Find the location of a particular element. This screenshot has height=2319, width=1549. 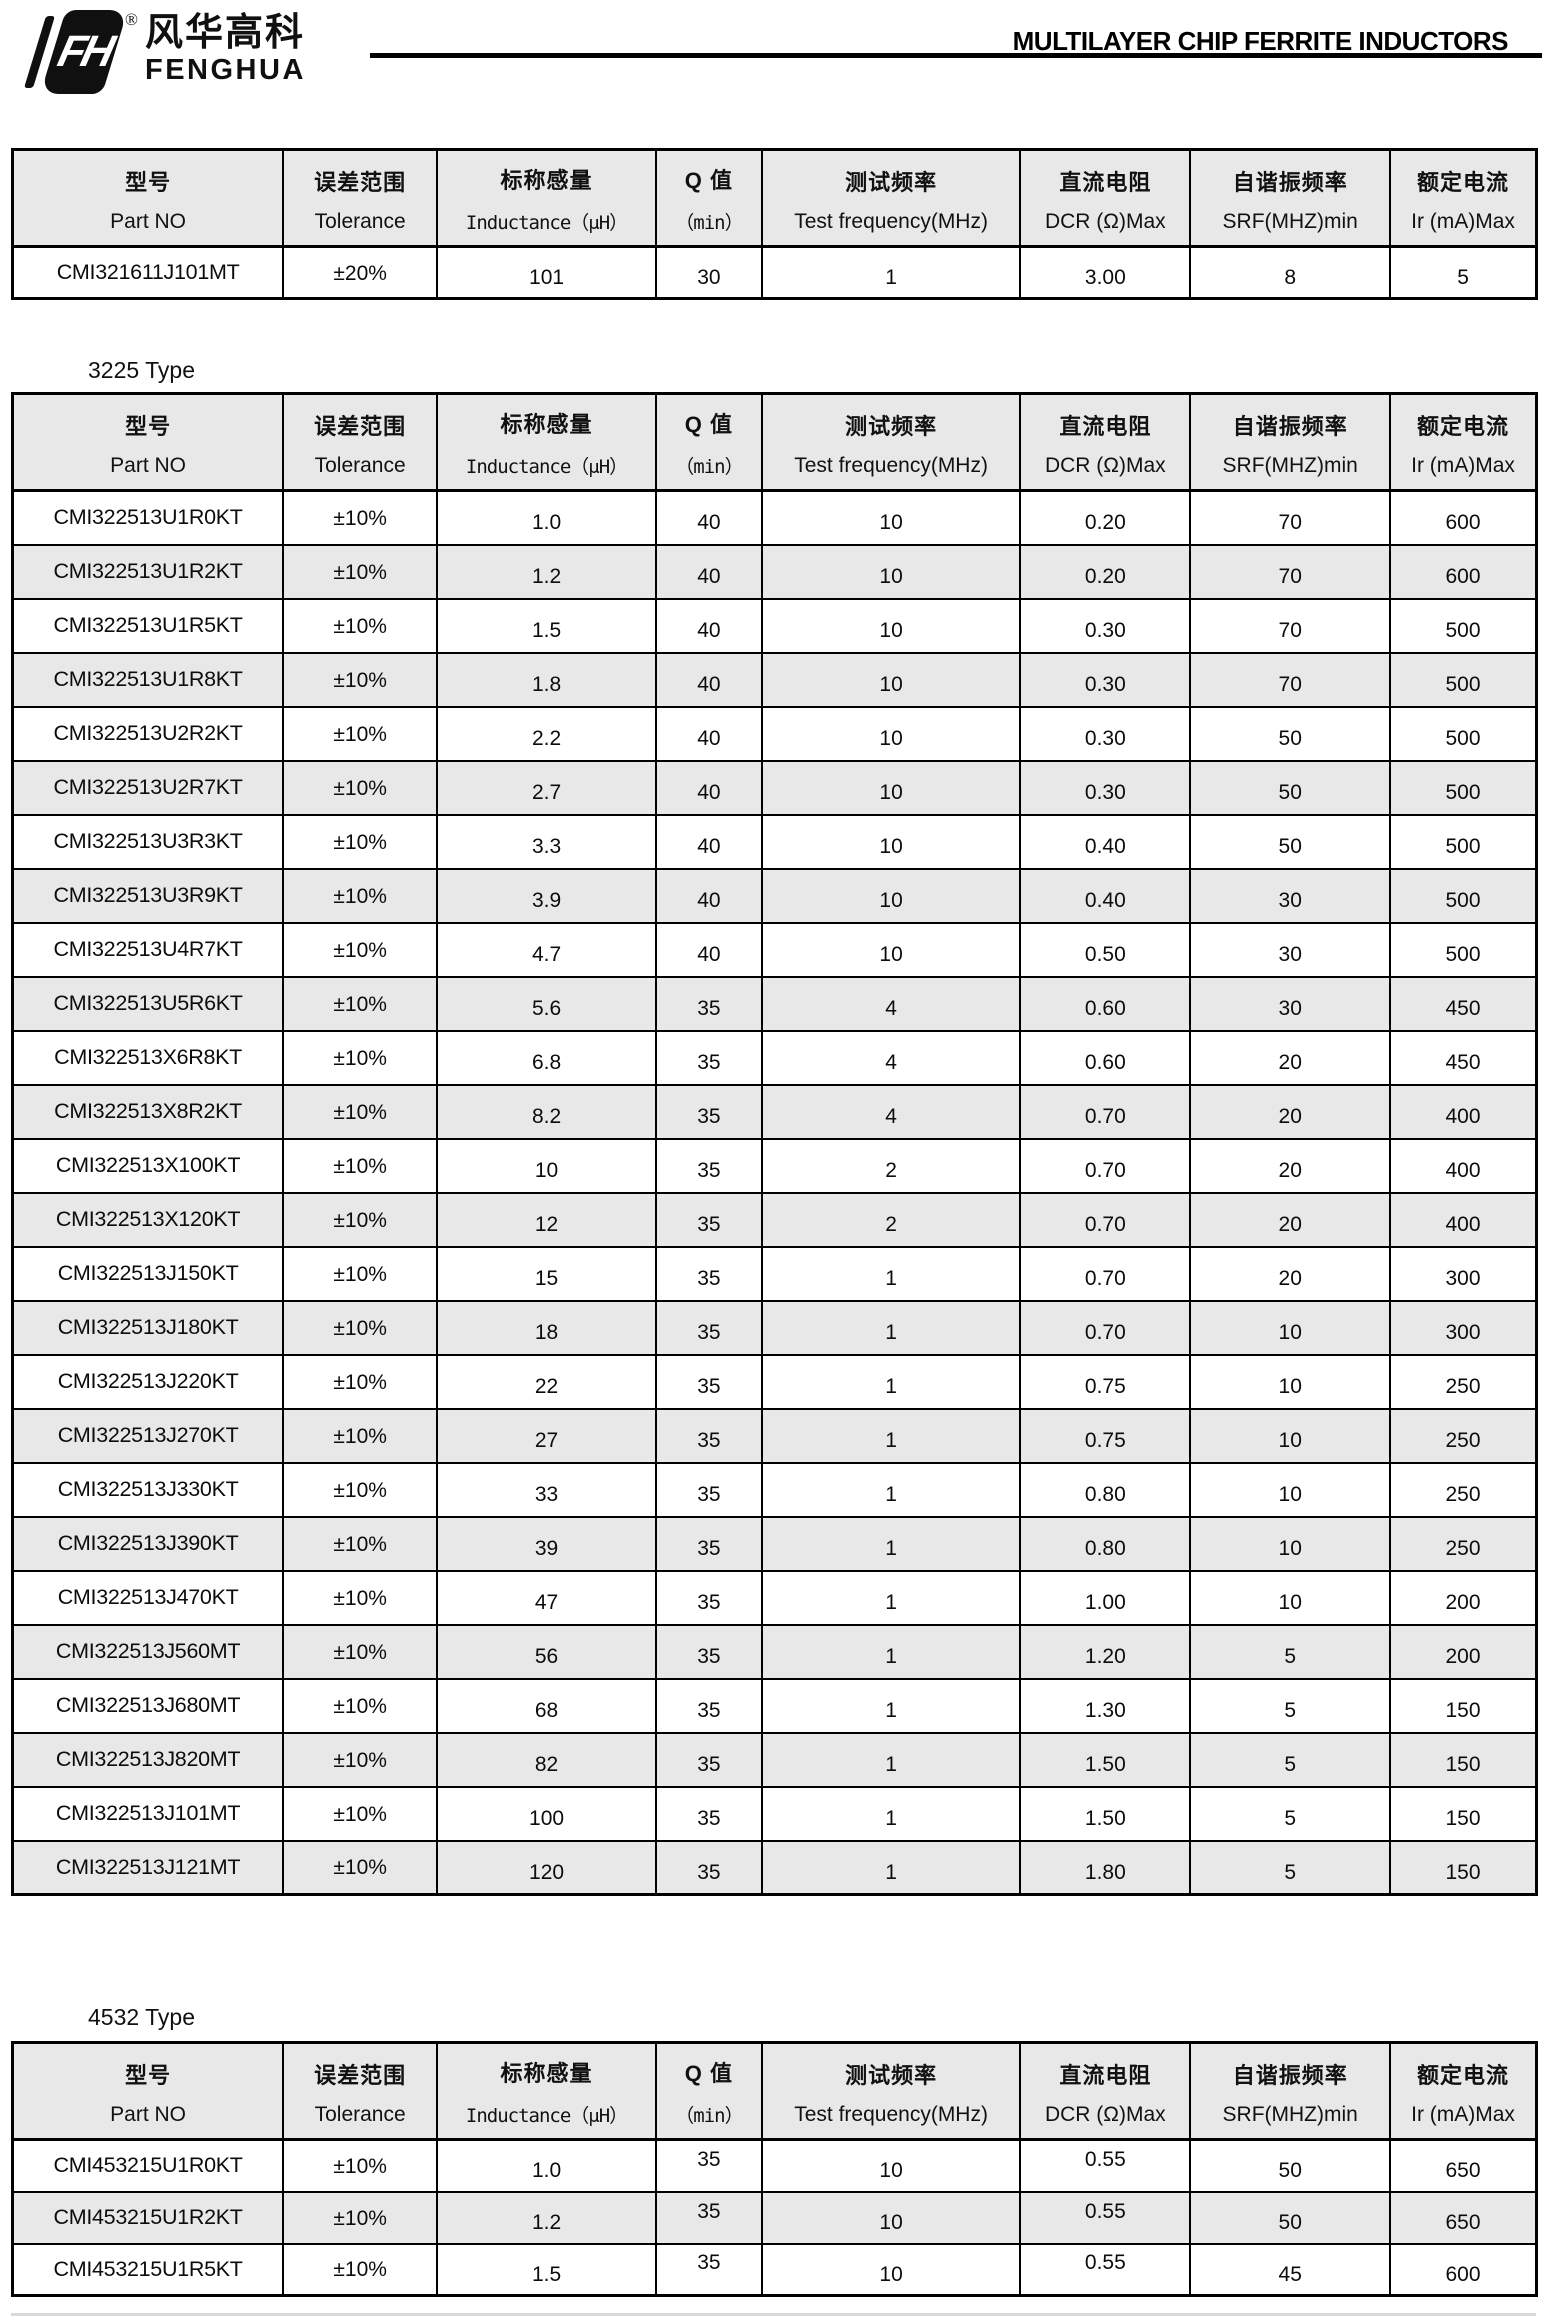

cell-inductance: 4.7 is located at coordinates (546, 949).